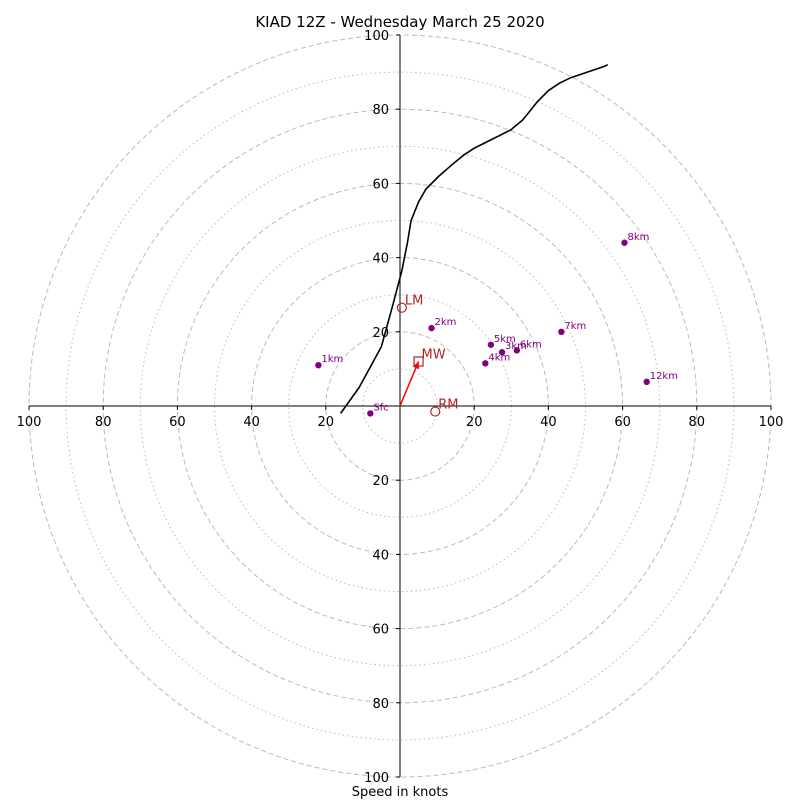 The width and height of the screenshot is (800, 800). I want to click on height-marker-label: 3km, so click(516, 346).